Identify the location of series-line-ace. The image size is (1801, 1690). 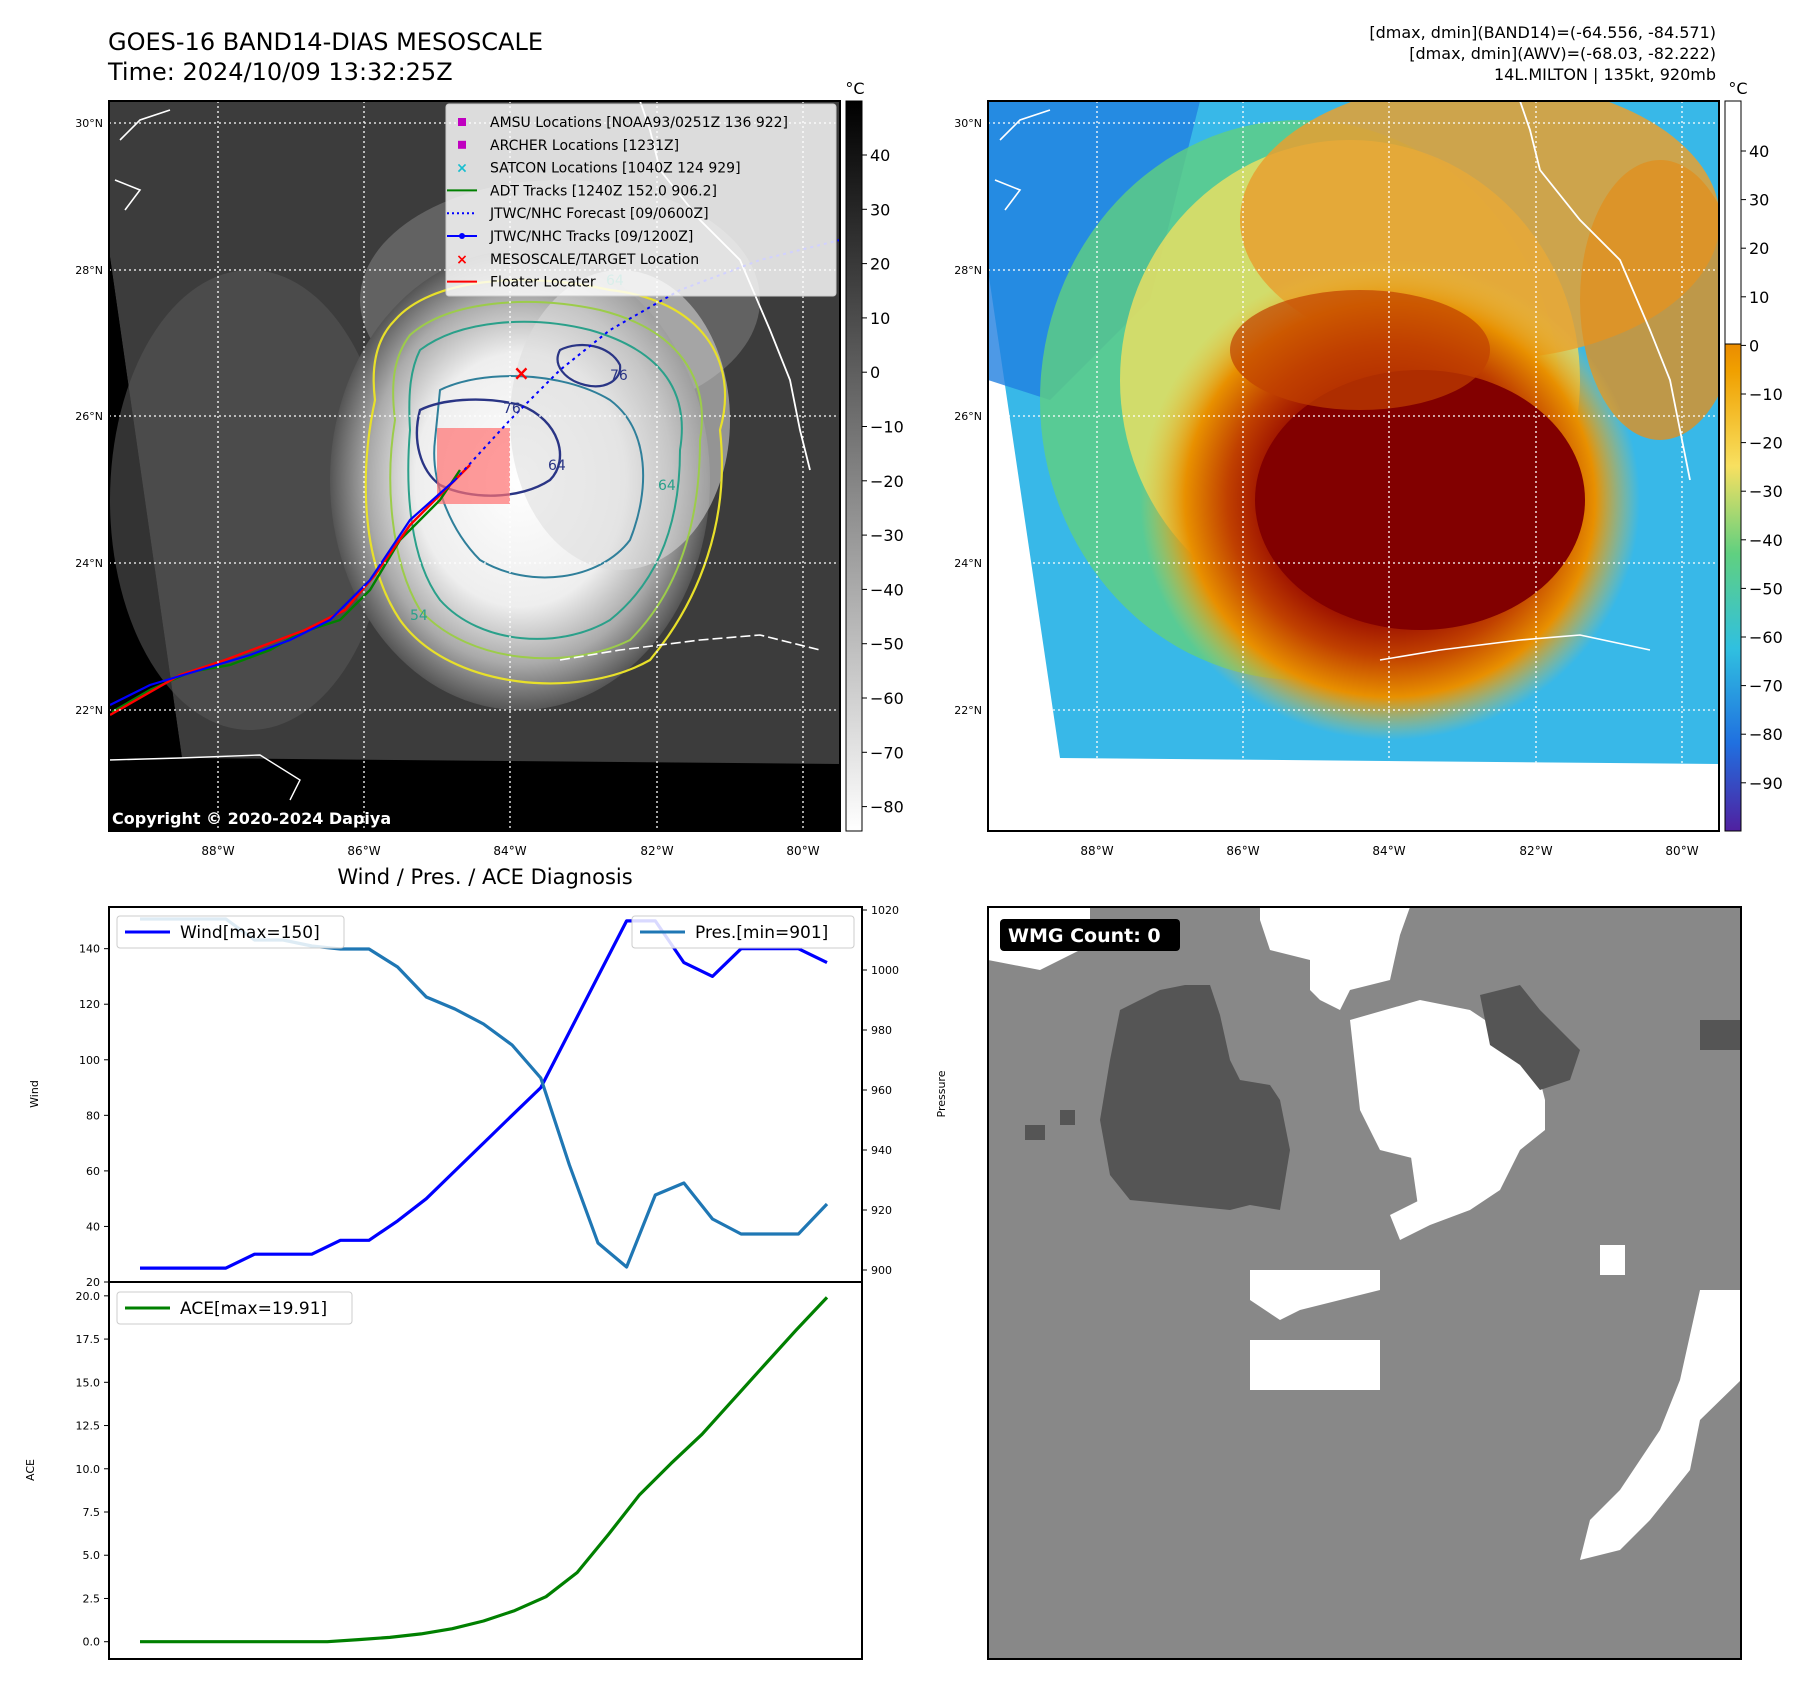
(484, 1470).